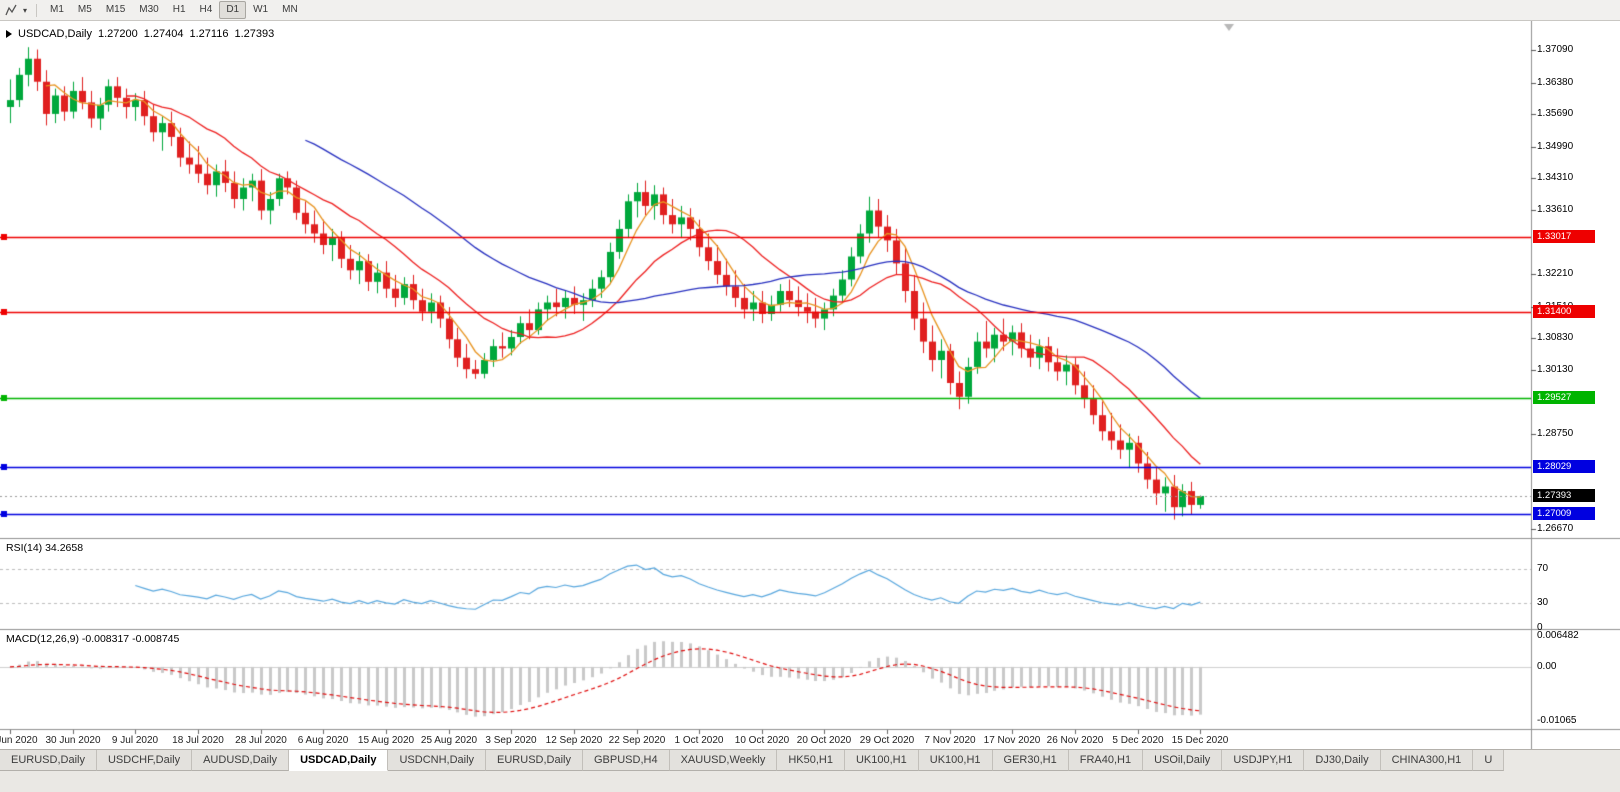  I want to click on price-axis-label: 1.30130, so click(1555, 369).